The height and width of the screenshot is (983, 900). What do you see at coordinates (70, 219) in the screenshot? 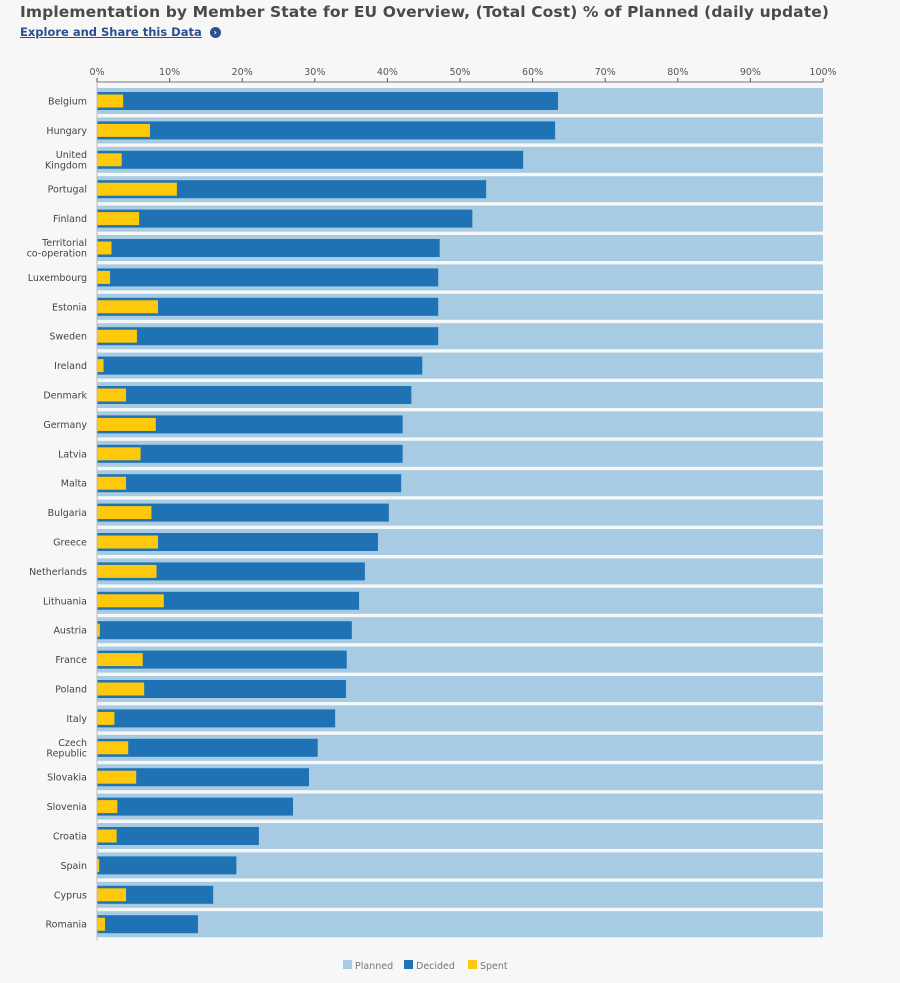
I see `category-label: Finland` at bounding box center [70, 219].